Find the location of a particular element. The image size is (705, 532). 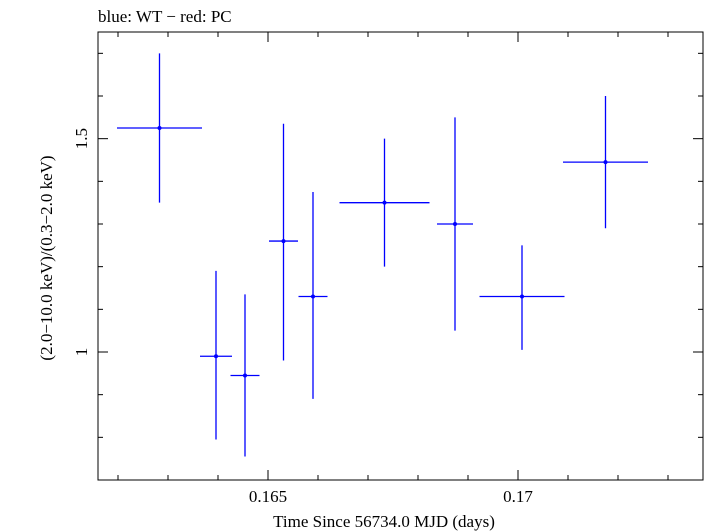

x-tick-label: 0.17 is located at coordinates (518, 496).